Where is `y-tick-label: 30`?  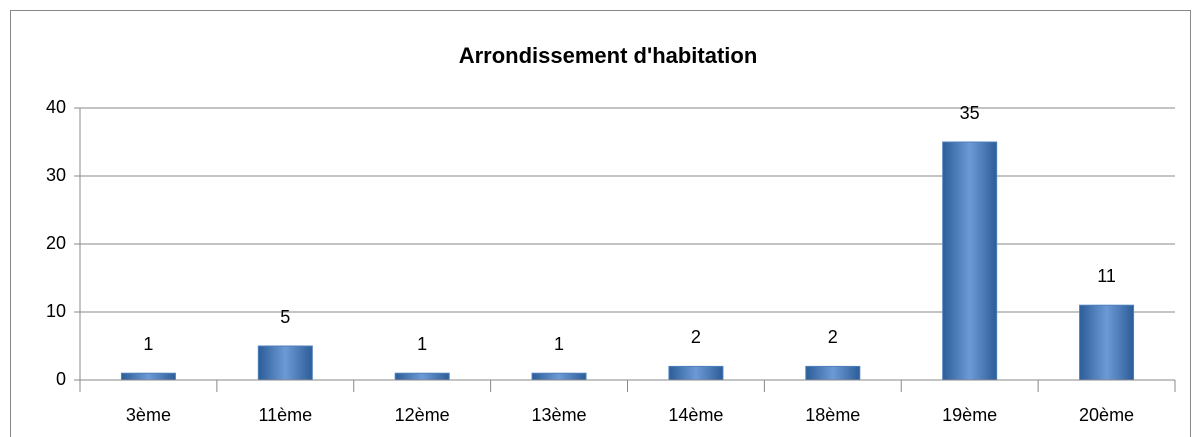
y-tick-label: 30 is located at coordinates (56, 175).